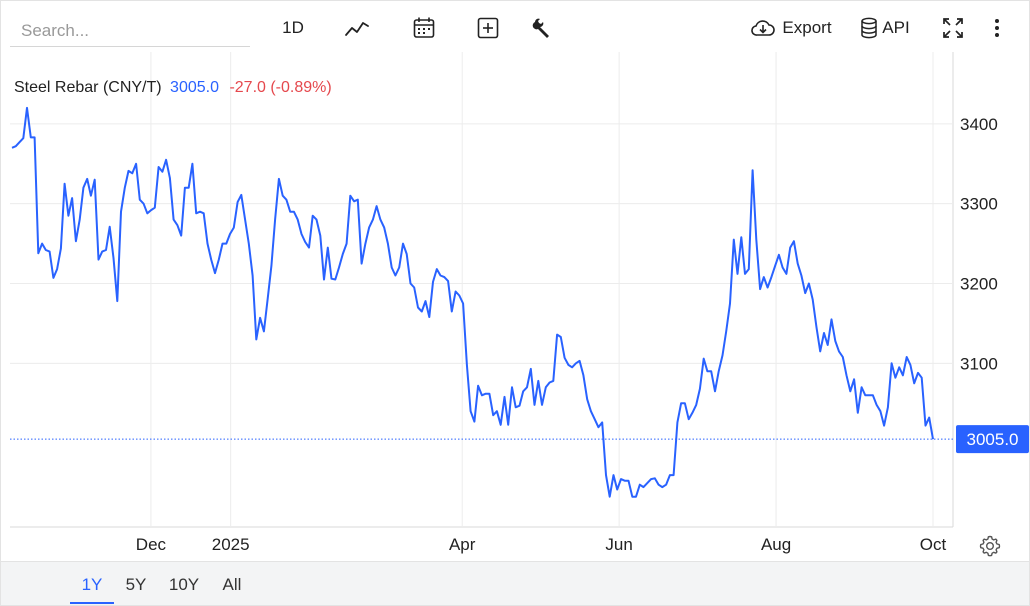 The image size is (1030, 606). I want to click on last-price-label: 3005.0, so click(993, 439).